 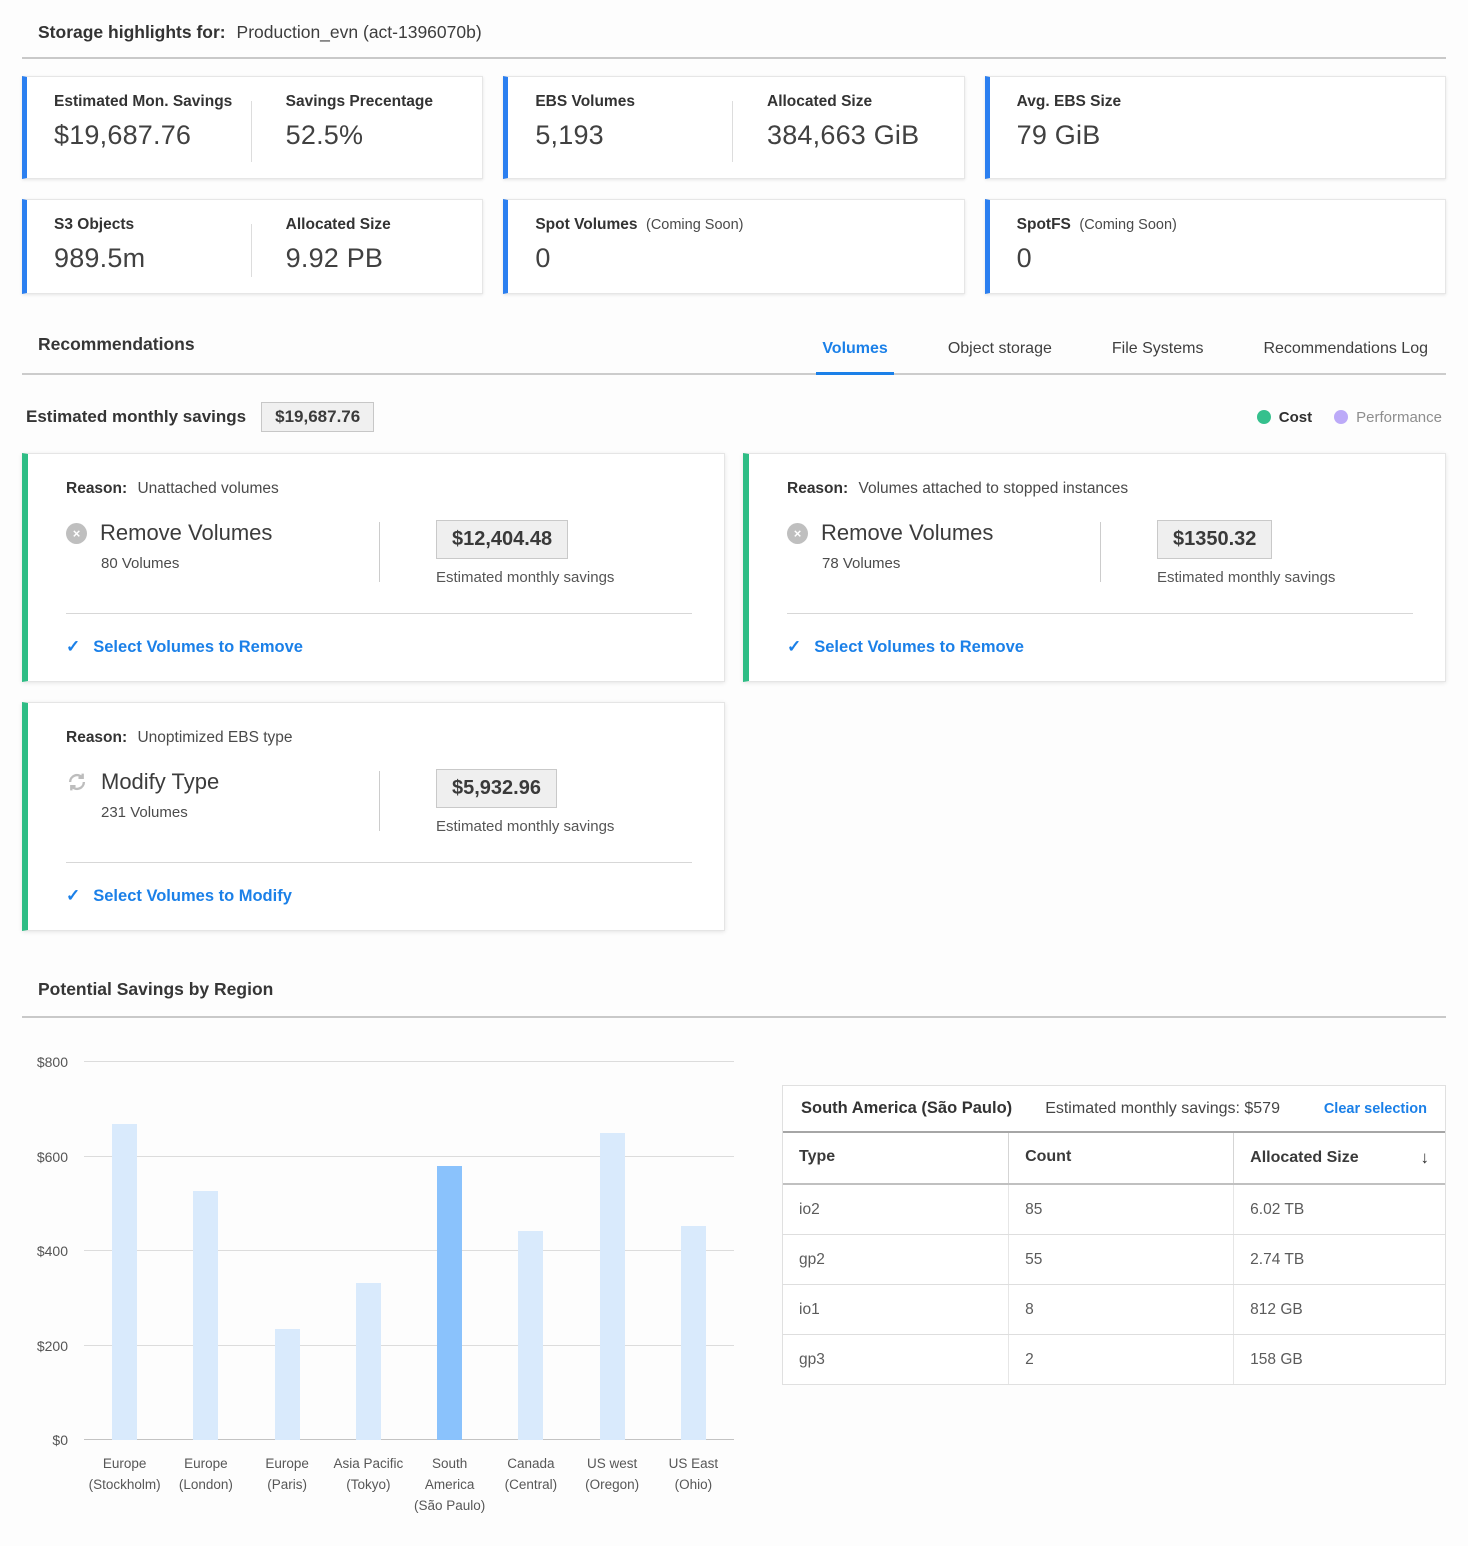 What do you see at coordinates (373, 816) in the screenshot?
I see `rec-card-unoptimized-ebs-type: Reason: Unoptimized EBS type` at bounding box center [373, 816].